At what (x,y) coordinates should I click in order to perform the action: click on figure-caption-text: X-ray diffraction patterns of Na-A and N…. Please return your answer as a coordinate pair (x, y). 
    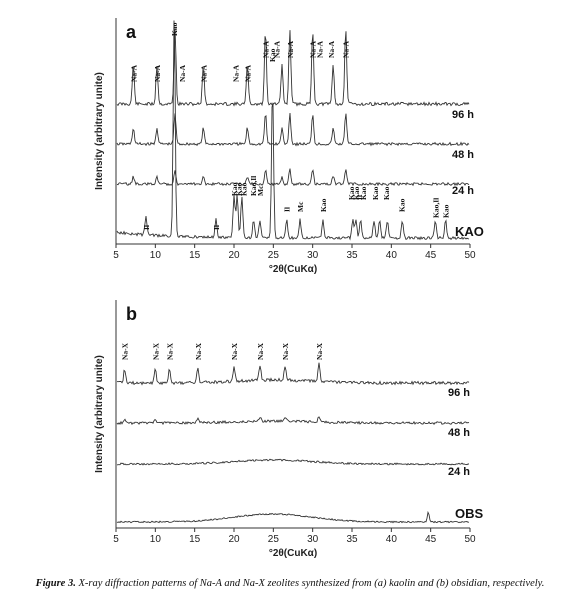
    Looking at the image, I should click on (310, 583).